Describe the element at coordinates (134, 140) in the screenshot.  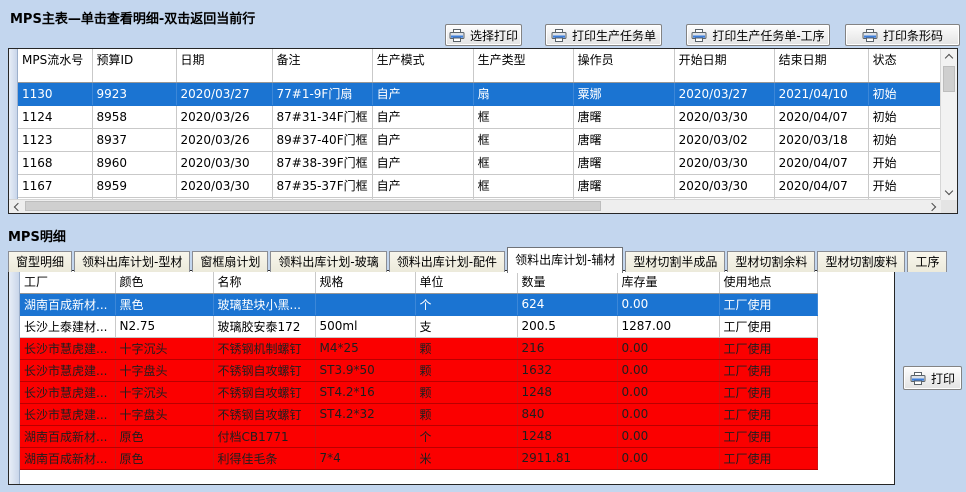
I see `table-cell: 8937` at that location.